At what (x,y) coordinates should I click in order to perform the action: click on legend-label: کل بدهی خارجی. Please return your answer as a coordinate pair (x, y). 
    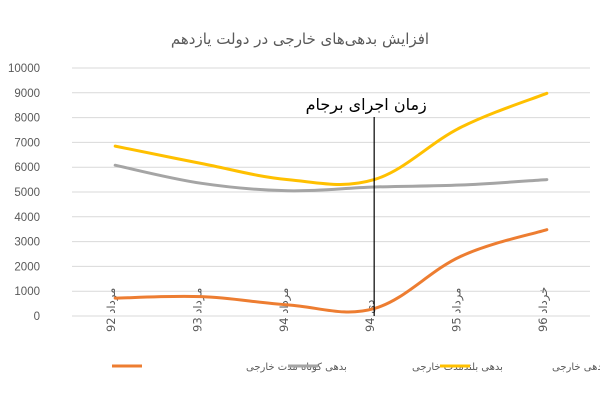
    Looking at the image, I should click on (576, 367).